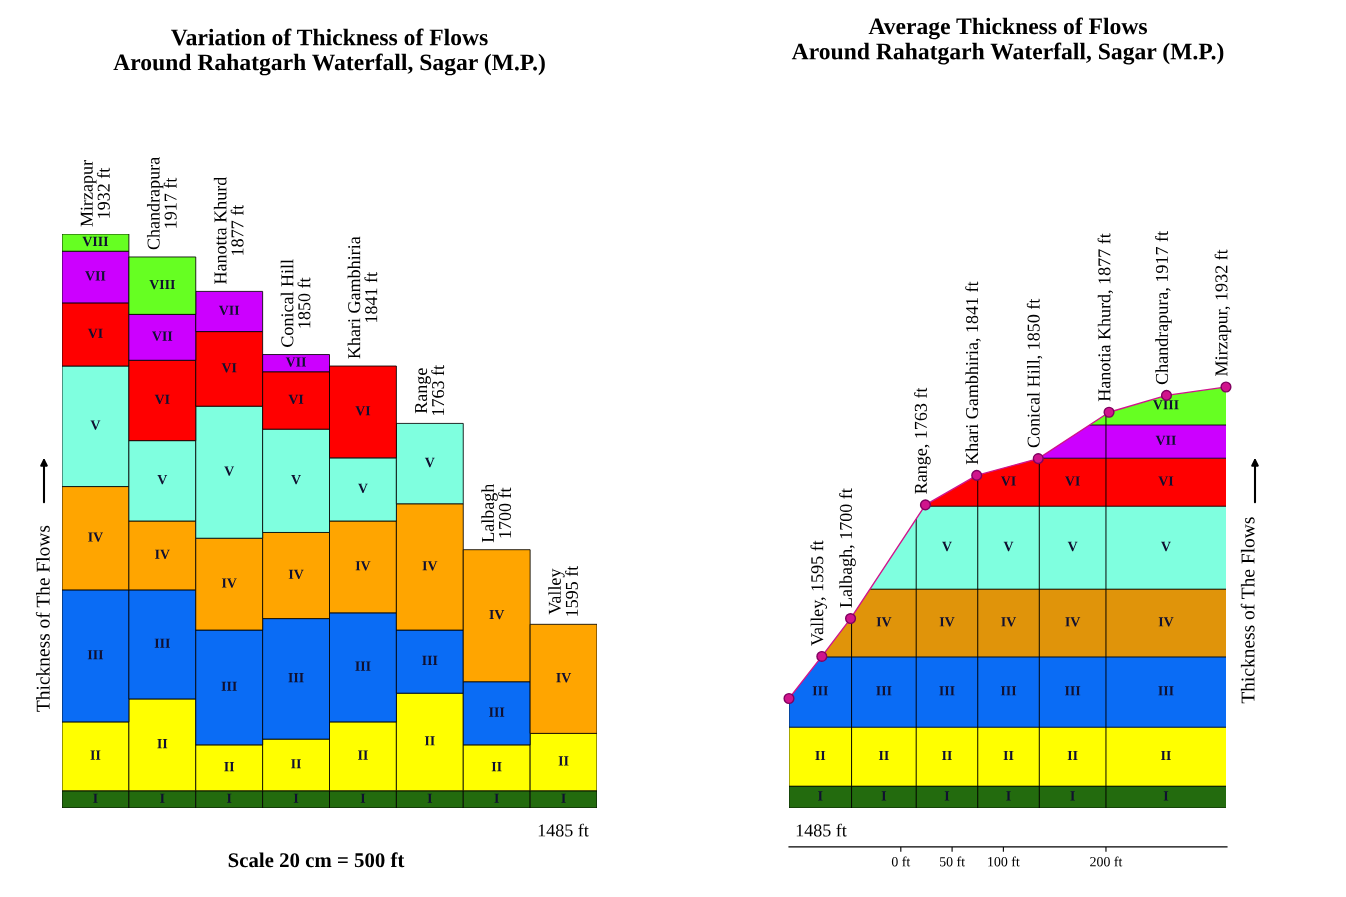 The width and height of the screenshot is (1346, 897). I want to click on annotation: Mirzapur, 1932 ft, so click(1223, 312).